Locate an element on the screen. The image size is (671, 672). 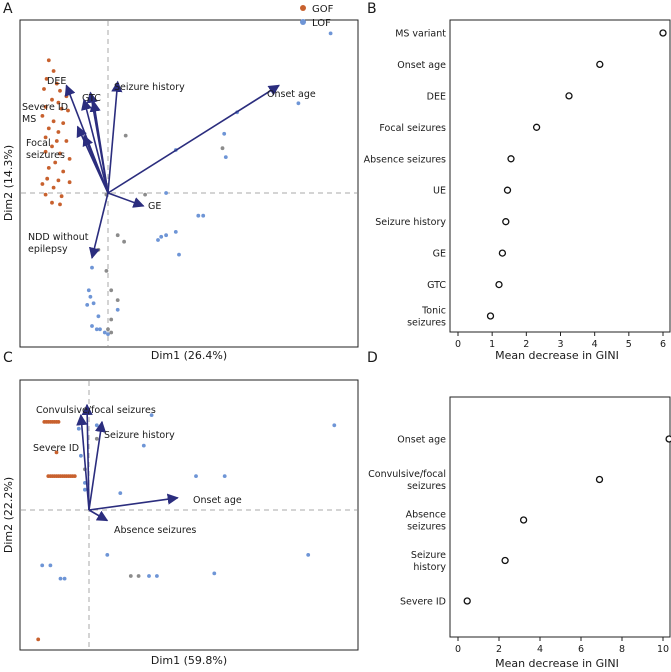
panel-a-vector-label: Onset age is located at coordinates (291, 94).